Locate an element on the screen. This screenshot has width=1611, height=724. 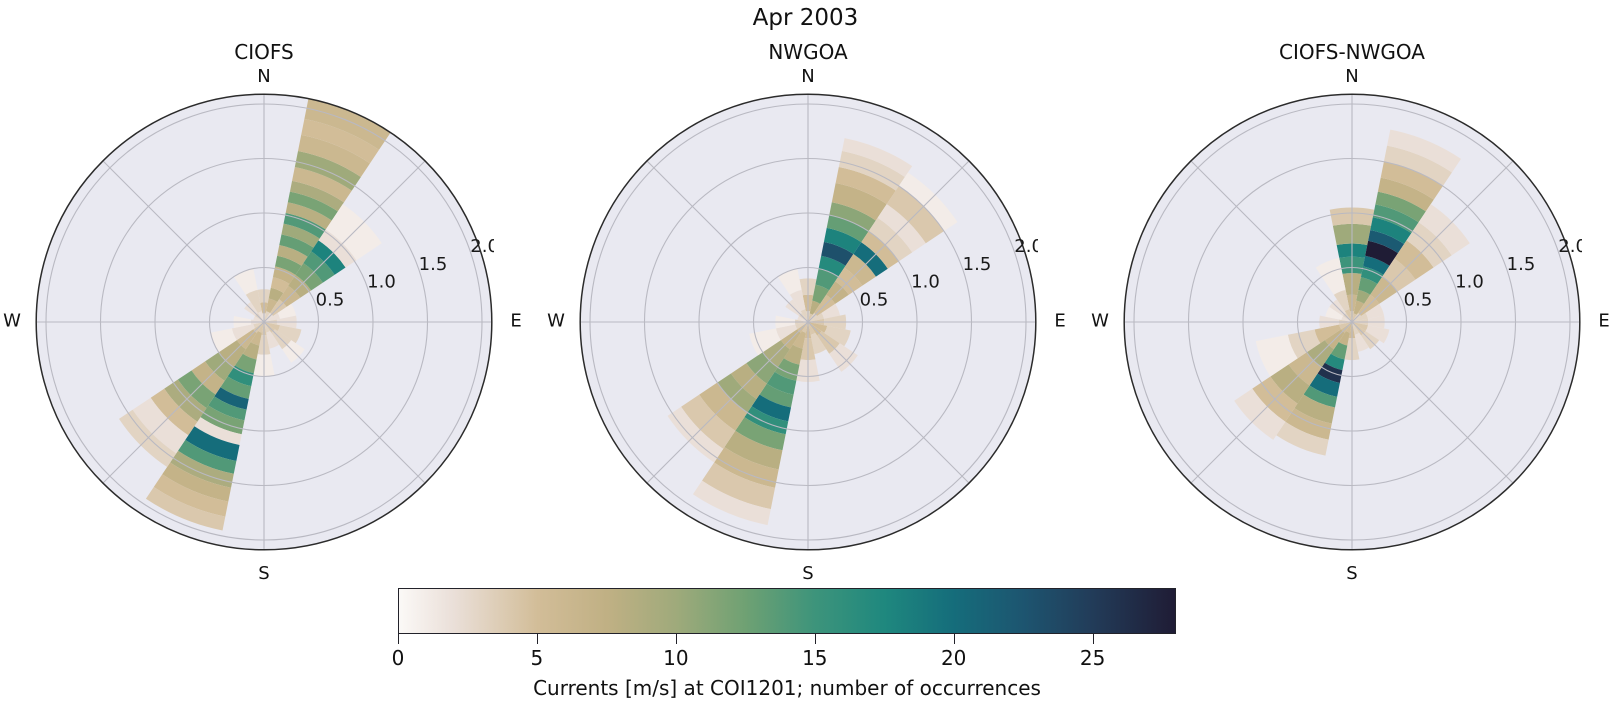
figure-suptitle: Apr 2003 is located at coordinates (805, 18).